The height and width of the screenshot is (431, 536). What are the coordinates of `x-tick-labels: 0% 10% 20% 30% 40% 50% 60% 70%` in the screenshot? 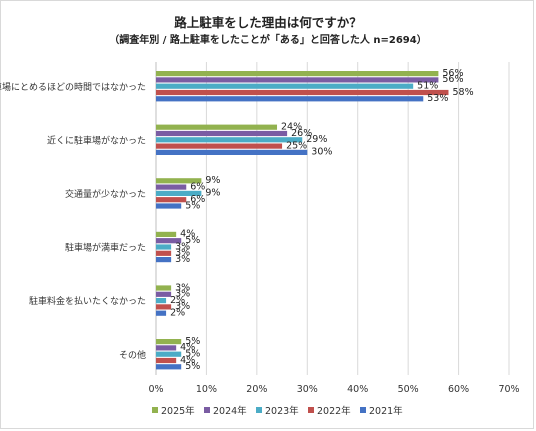 It's located at (333, 389).